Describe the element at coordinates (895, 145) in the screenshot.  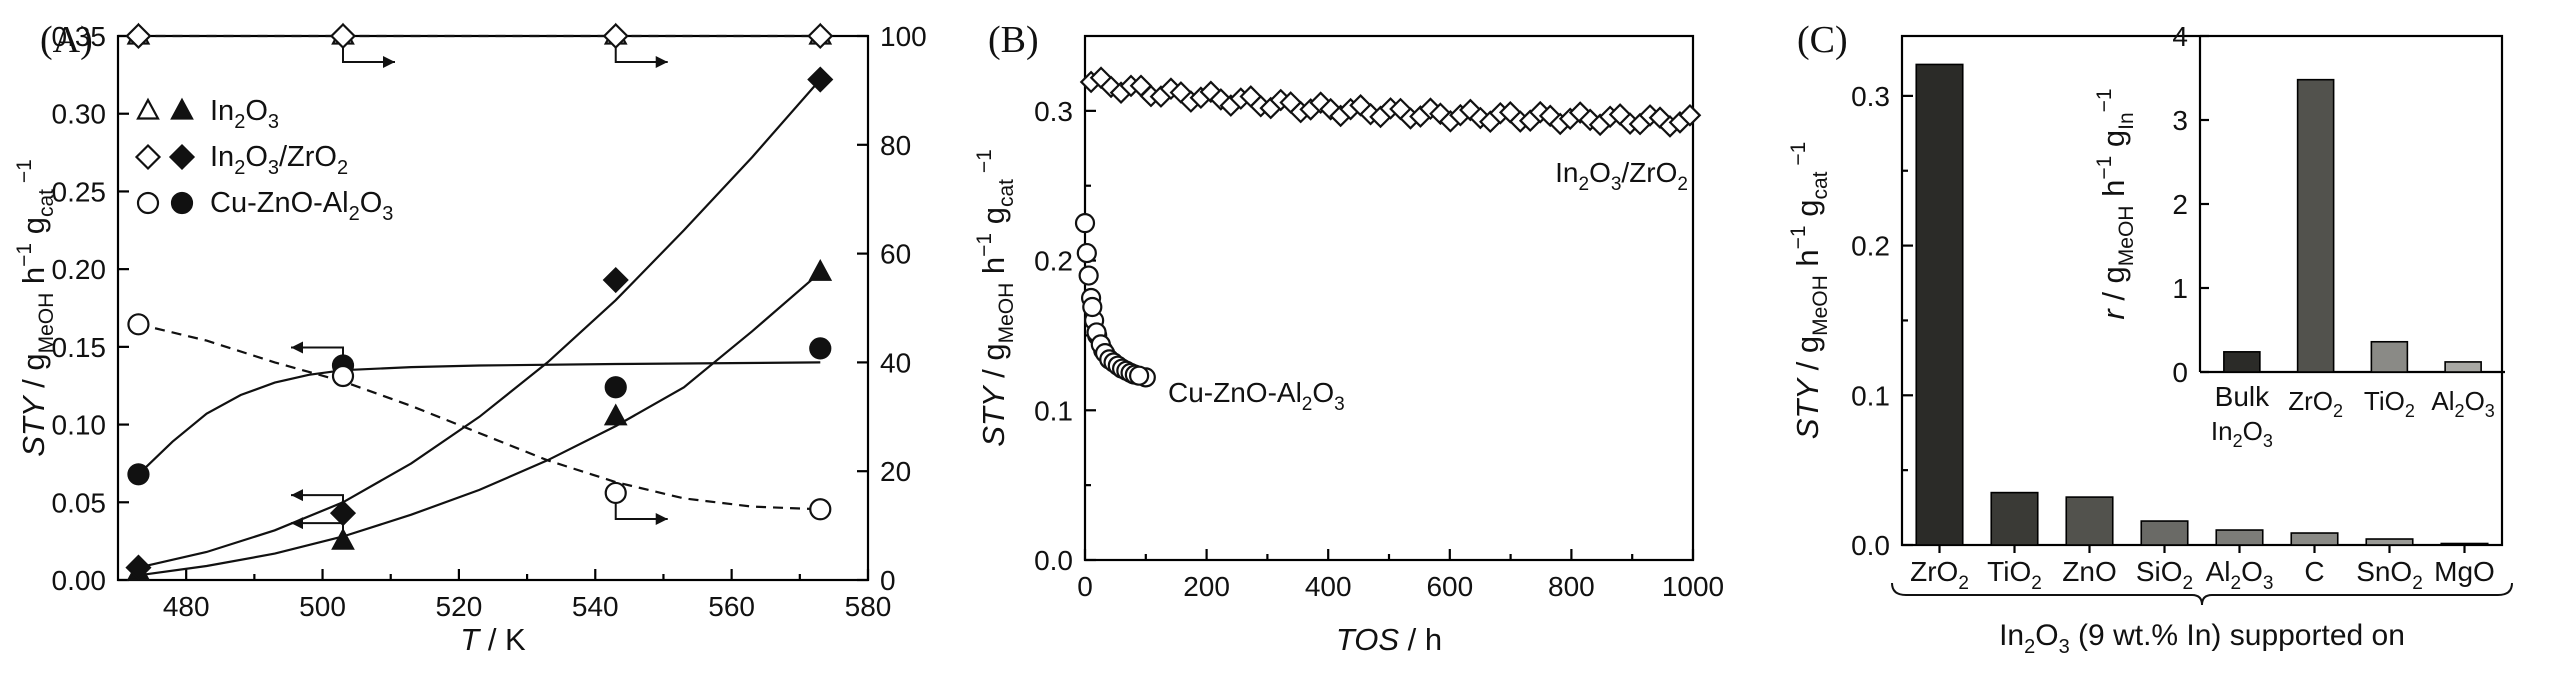
I see `y2-tick-label: 80` at that location.